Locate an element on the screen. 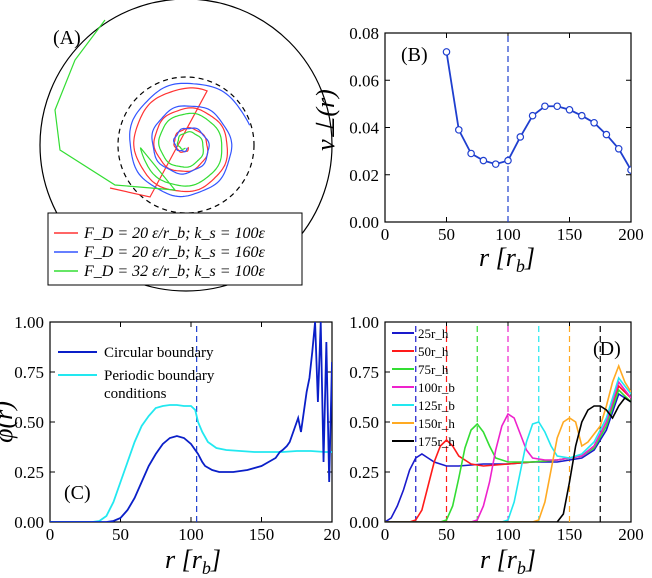  legend-d-item: 125r_b is located at coordinates (436, 405).